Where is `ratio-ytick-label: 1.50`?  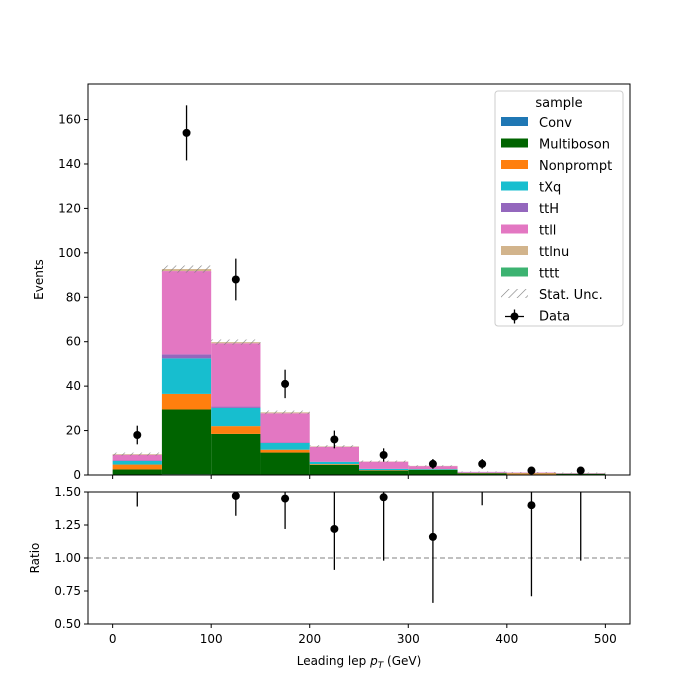
ratio-ytick-label: 1.50 is located at coordinates (67, 492).